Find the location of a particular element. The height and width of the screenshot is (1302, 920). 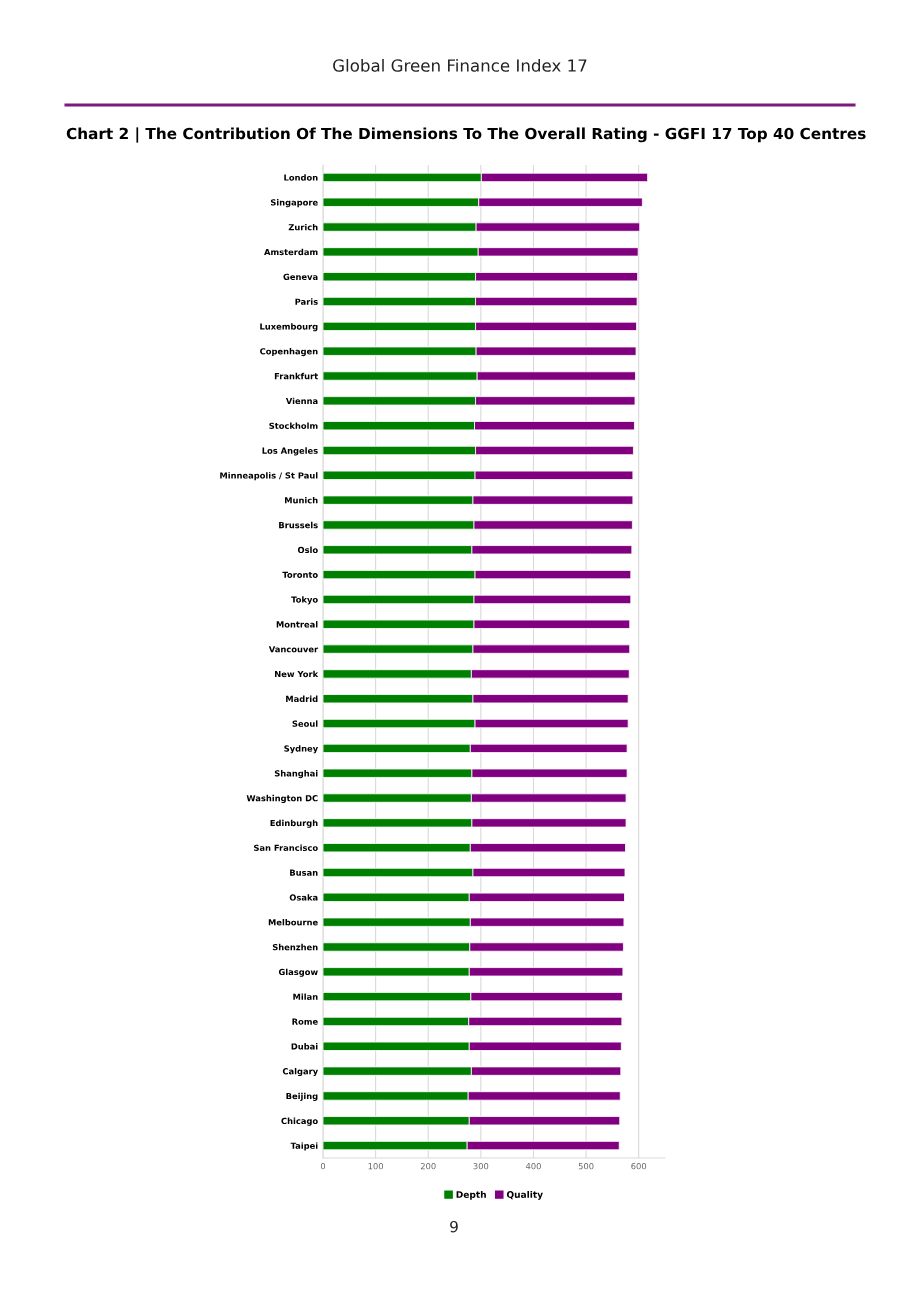

y-tick-label: Milan is located at coordinates (305, 996).